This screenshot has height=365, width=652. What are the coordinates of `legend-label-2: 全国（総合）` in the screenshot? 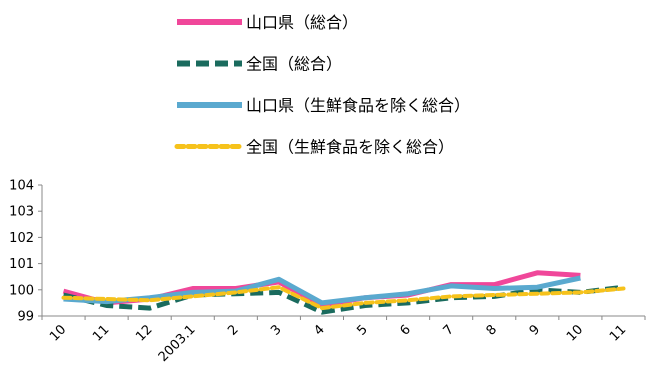 It's located at (294, 64).